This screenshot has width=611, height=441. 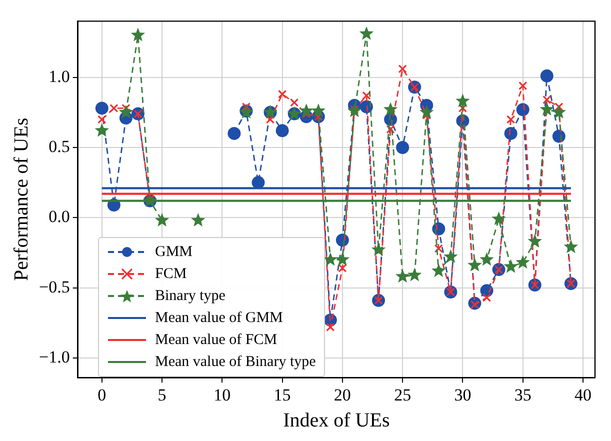 What do you see at coordinates (171, 274) in the screenshot?
I see `legend-label: FCM` at bounding box center [171, 274].